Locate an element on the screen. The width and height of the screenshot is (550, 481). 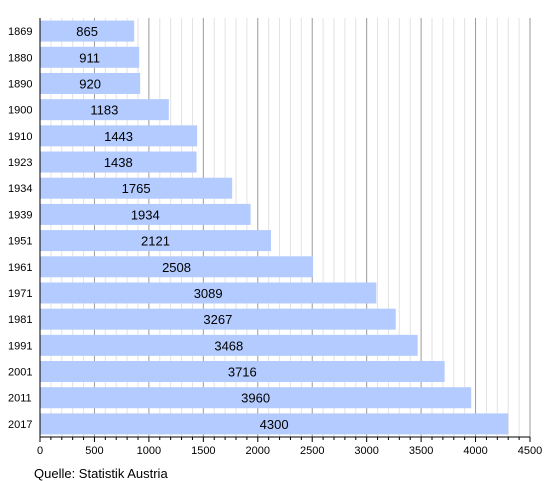
category-label: 2001 is located at coordinates (20, 373).